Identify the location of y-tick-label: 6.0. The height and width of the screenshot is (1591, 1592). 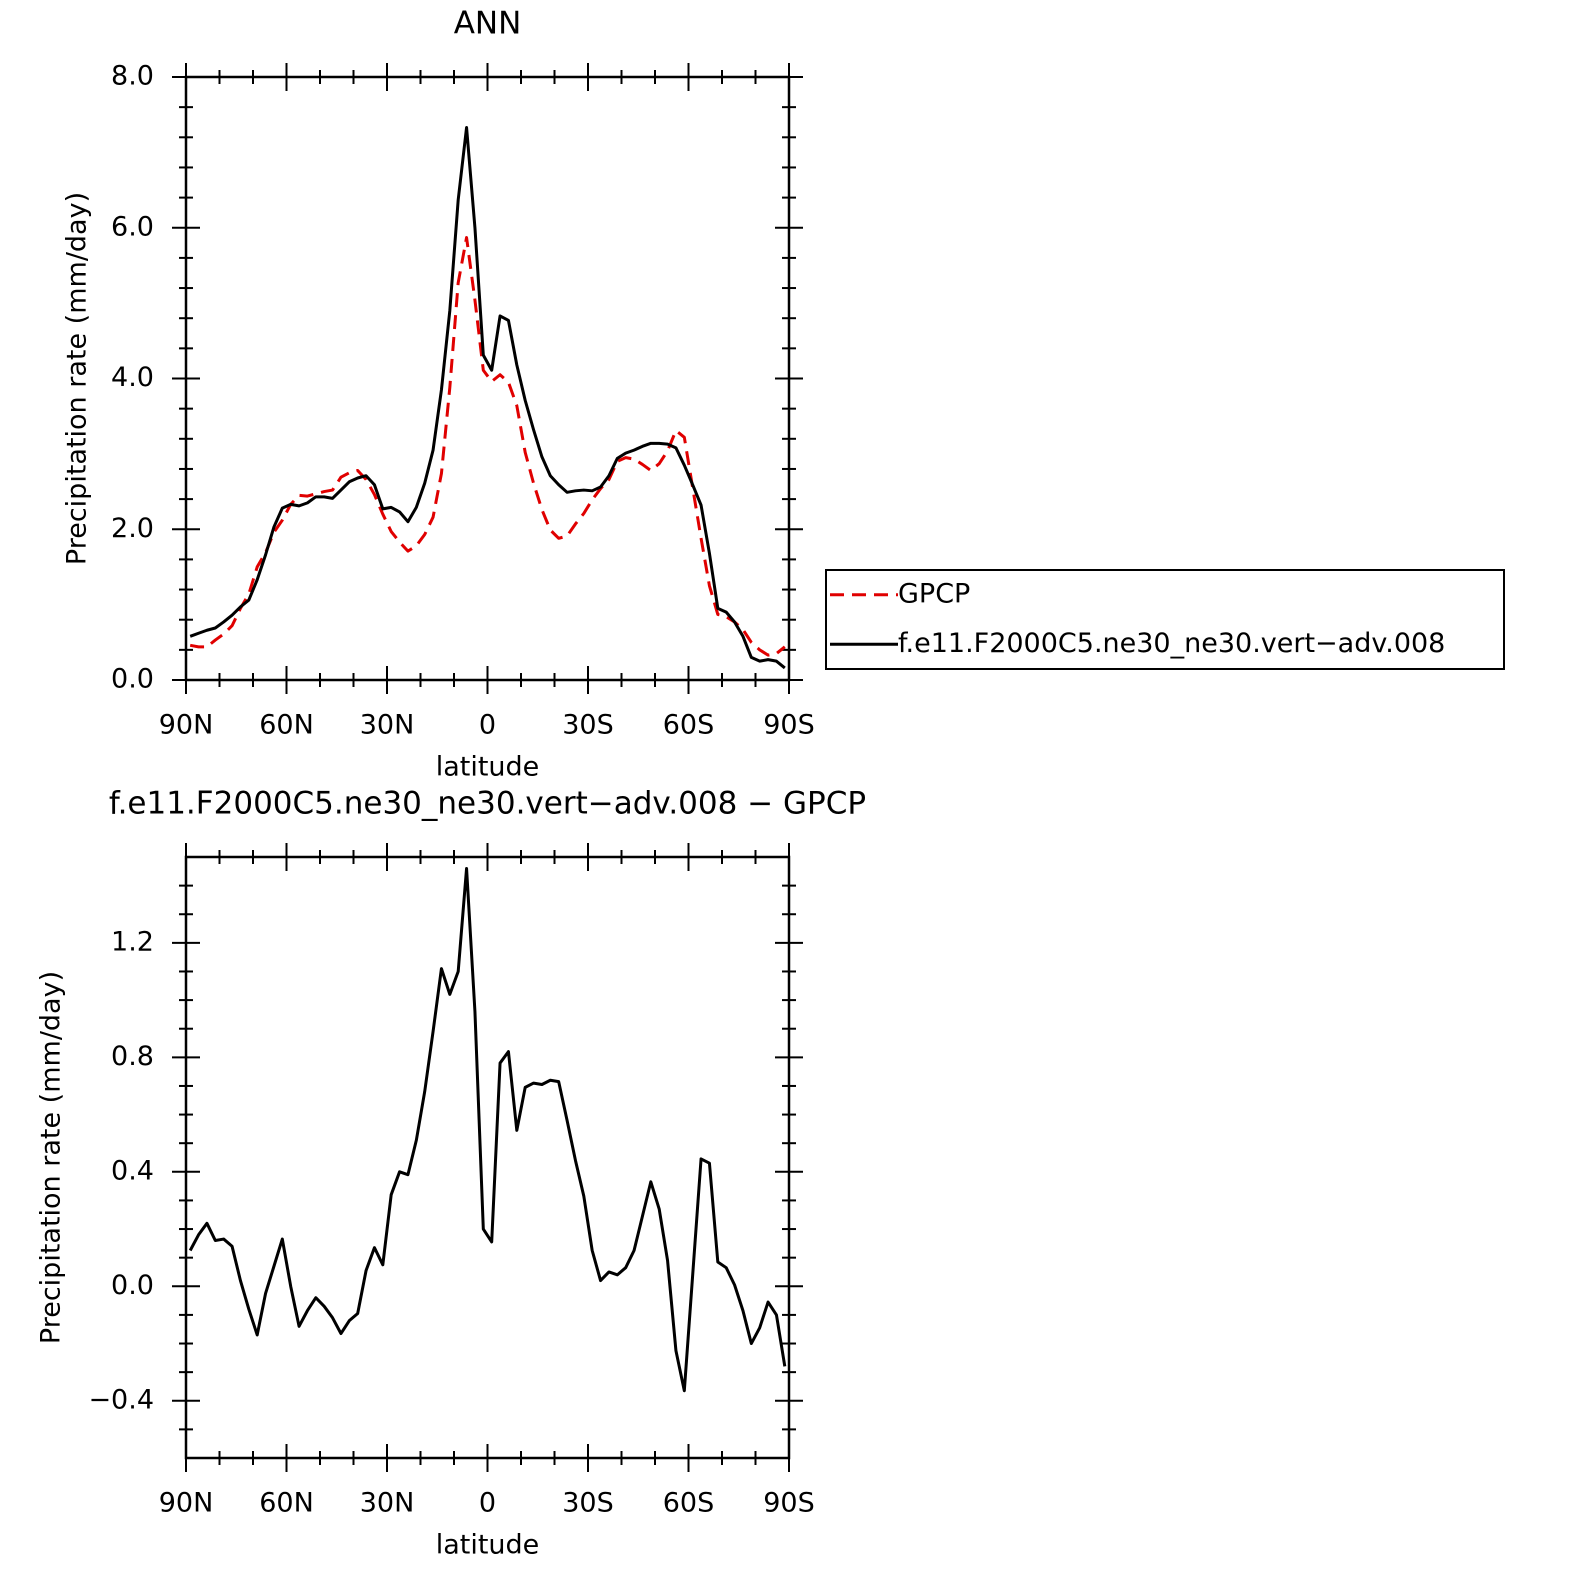
(132, 226).